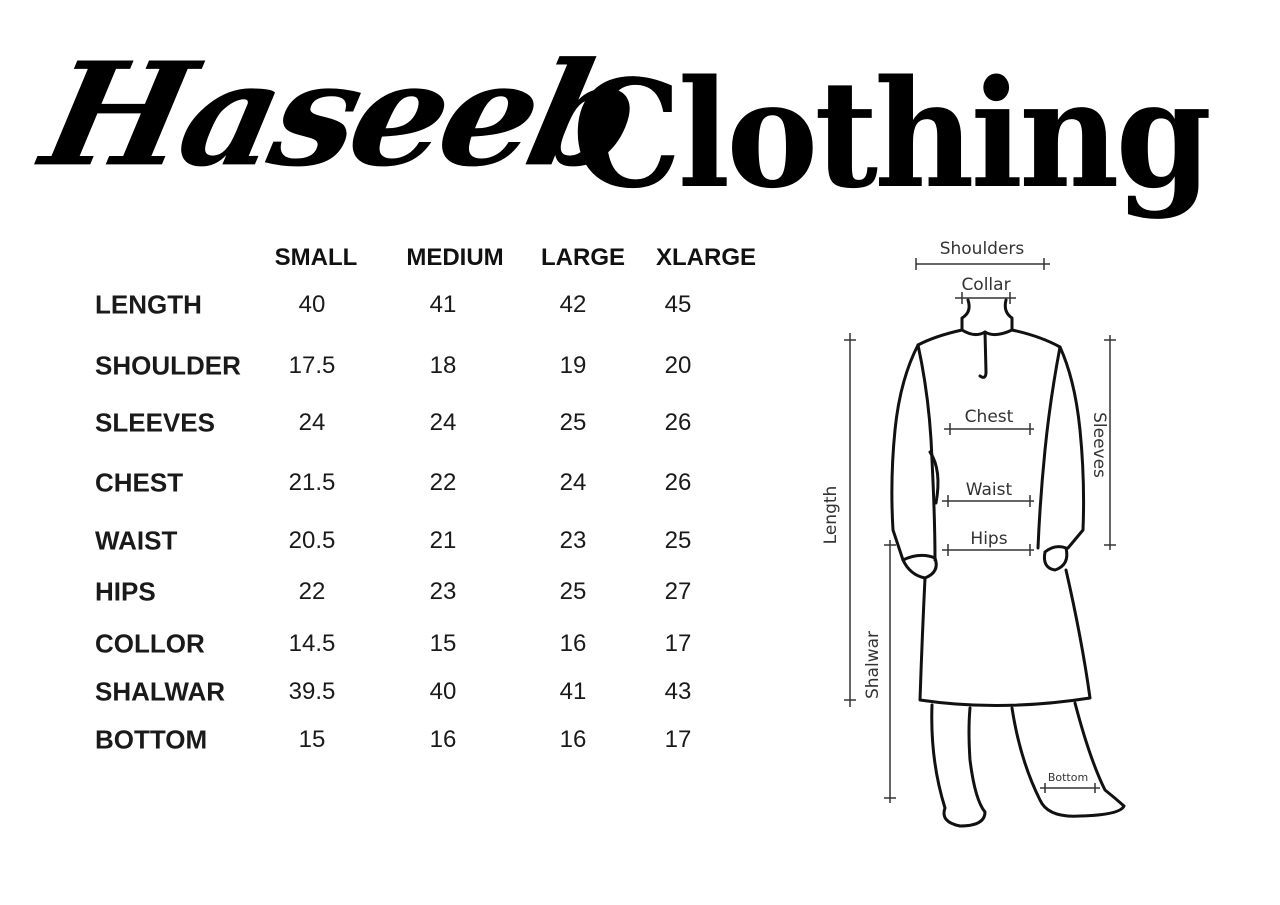 This screenshot has height=905, width=1280. Describe the element at coordinates (155, 422) in the screenshot. I see `row-label: SLEEVES` at that location.